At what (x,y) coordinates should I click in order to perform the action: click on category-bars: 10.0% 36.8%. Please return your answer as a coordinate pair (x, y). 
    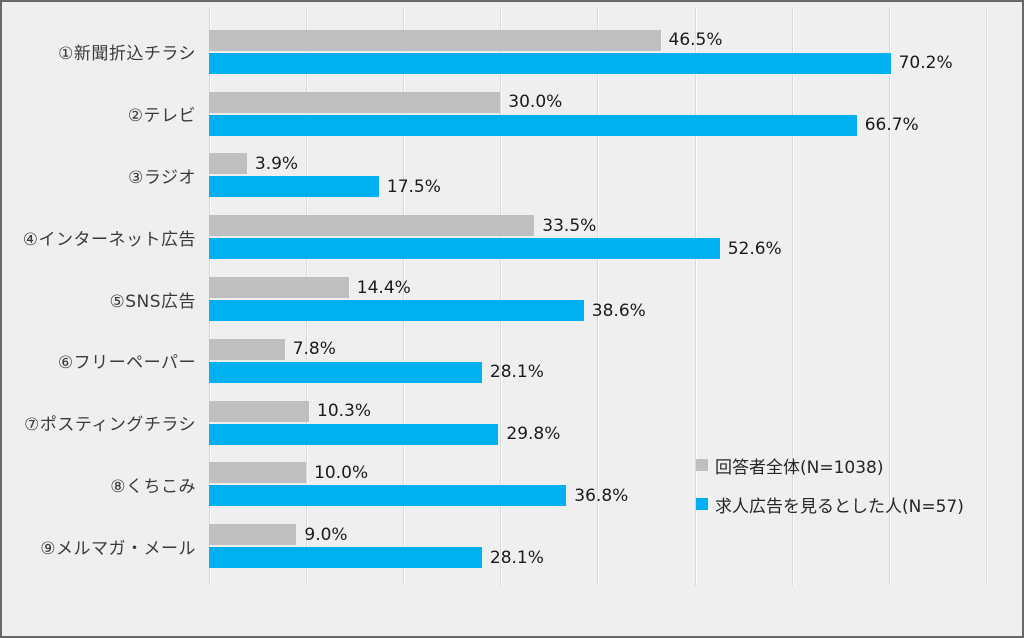
    Looking at the image, I should click on (615, 484).